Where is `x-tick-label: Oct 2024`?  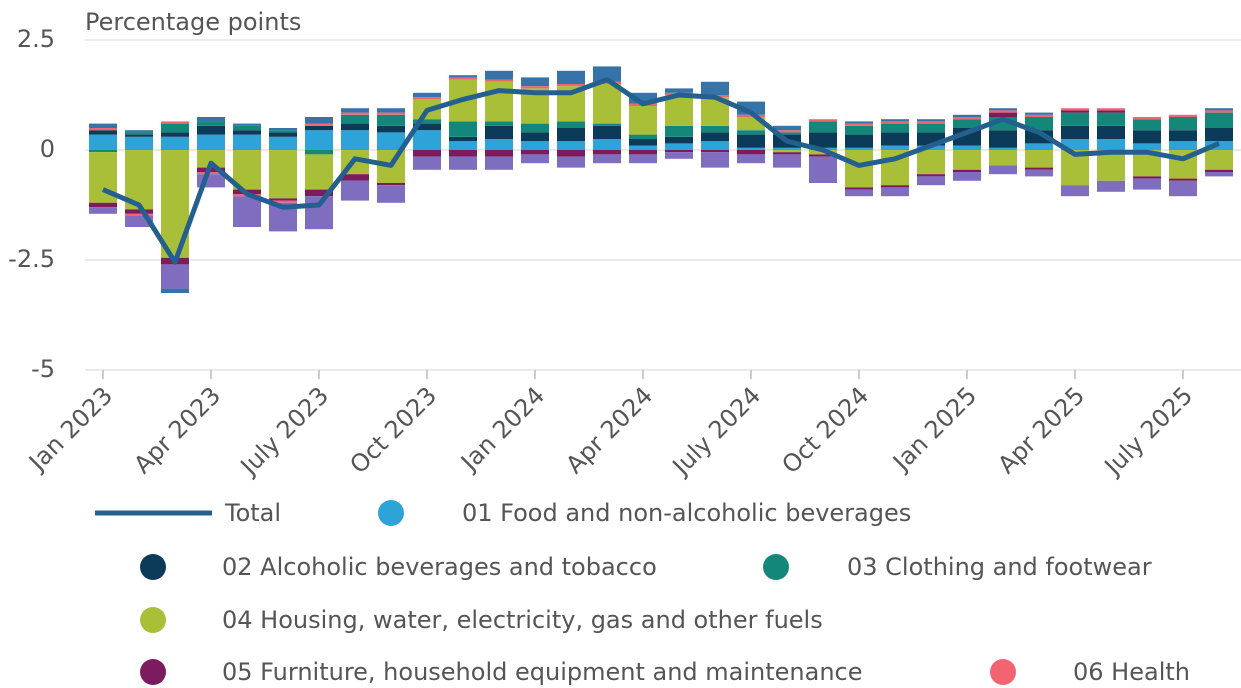 x-tick-label: Oct 2024 is located at coordinates (825, 430).